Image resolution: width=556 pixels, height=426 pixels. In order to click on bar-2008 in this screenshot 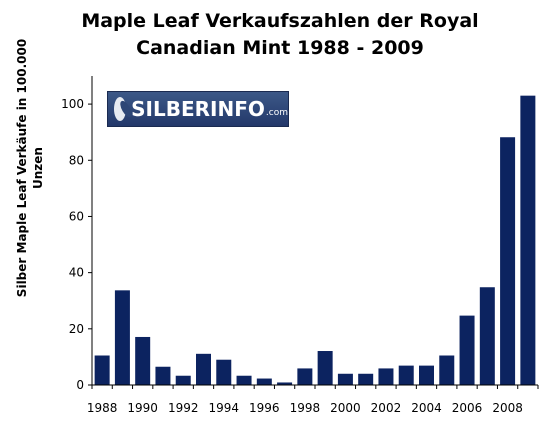, I will do `click(508, 261)`.